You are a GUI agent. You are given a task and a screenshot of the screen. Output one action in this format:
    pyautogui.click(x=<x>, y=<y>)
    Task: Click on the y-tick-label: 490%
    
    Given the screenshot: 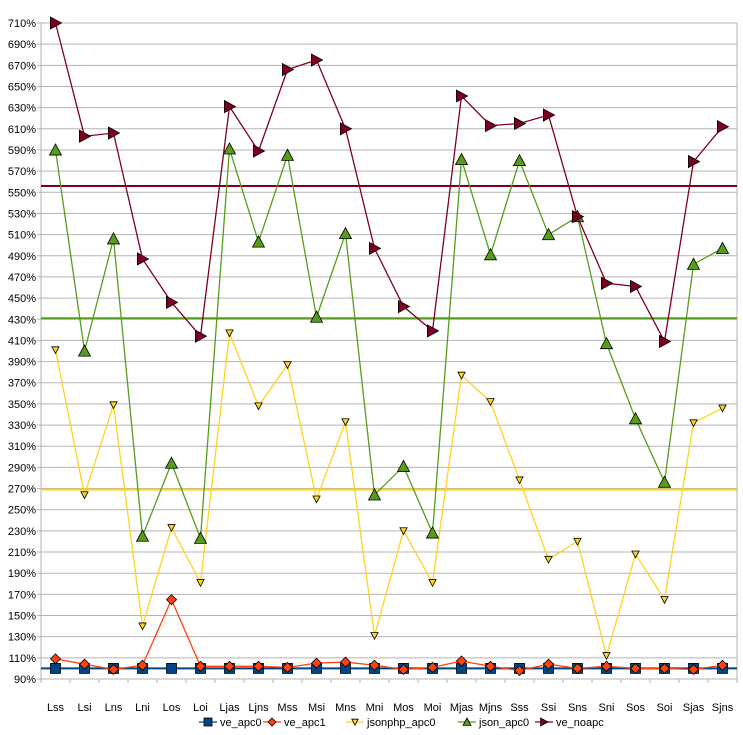 What is the action you would take?
    pyautogui.click(x=22, y=257)
    